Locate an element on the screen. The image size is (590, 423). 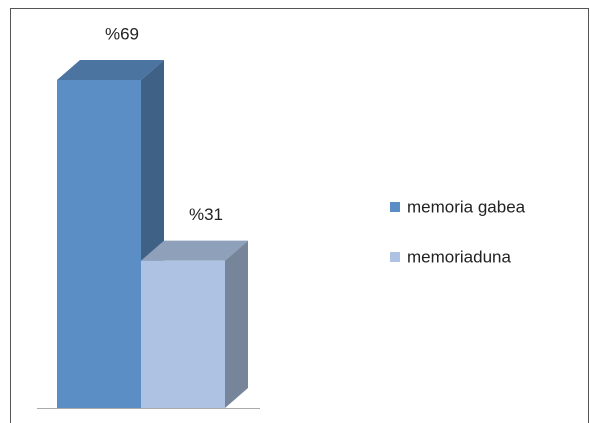
data-label: %31 is located at coordinates (206, 214).